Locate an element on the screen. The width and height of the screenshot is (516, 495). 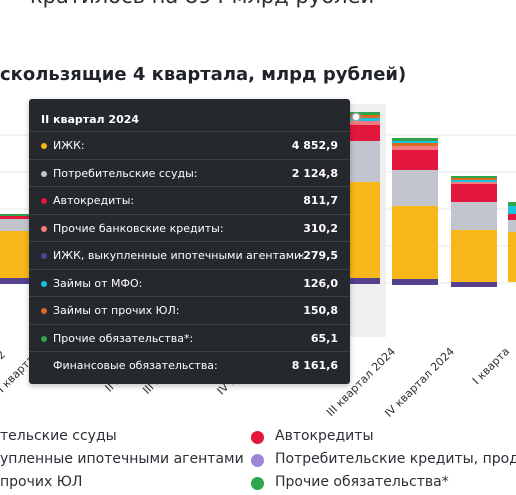
legend-item-label: Прочие обязательства* is located at coordinates (362, 482).